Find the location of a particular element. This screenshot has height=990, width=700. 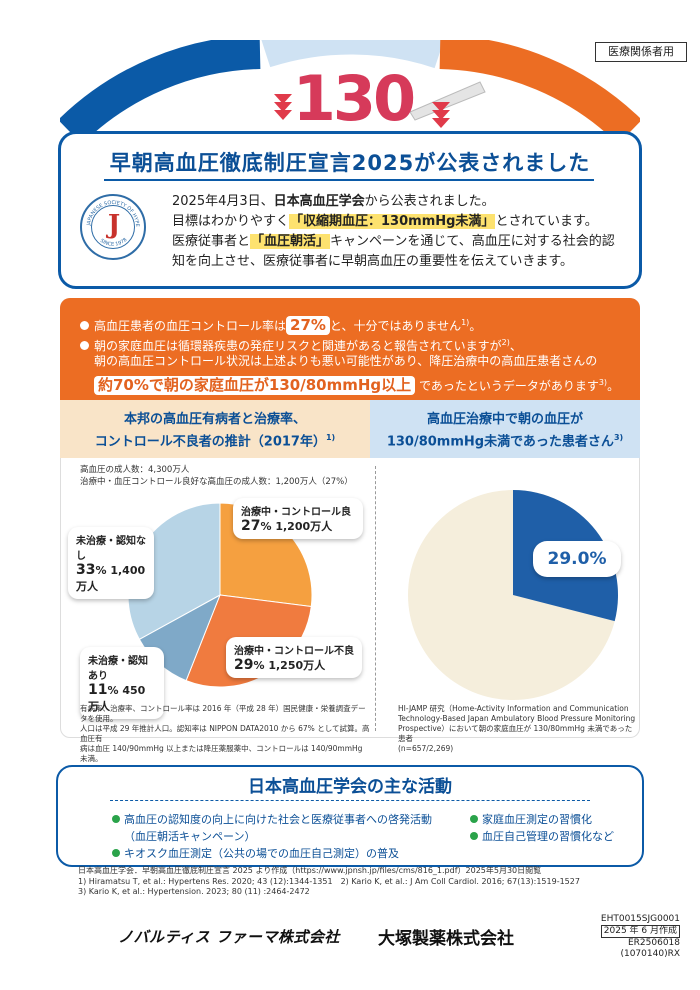

goal-highlight: 「収縮期血圧：130mmHg未満」 is located at coordinates (392, 221).